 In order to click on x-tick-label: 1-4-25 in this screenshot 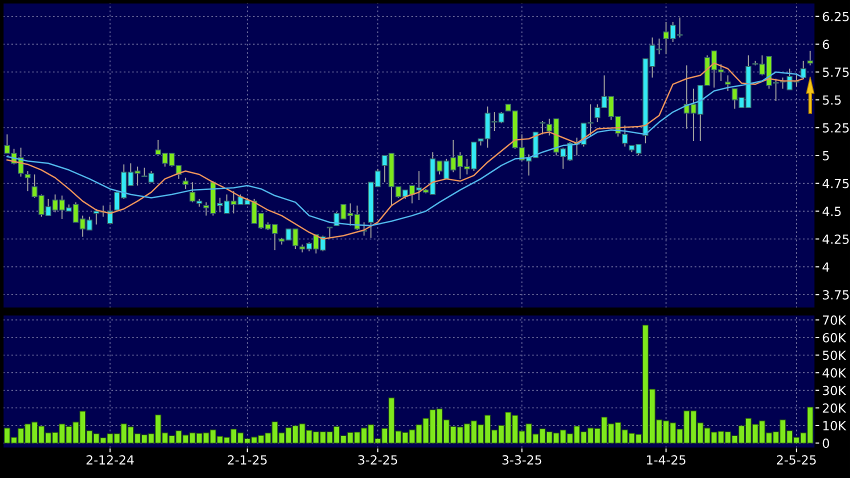, I will do `click(666, 460)`.